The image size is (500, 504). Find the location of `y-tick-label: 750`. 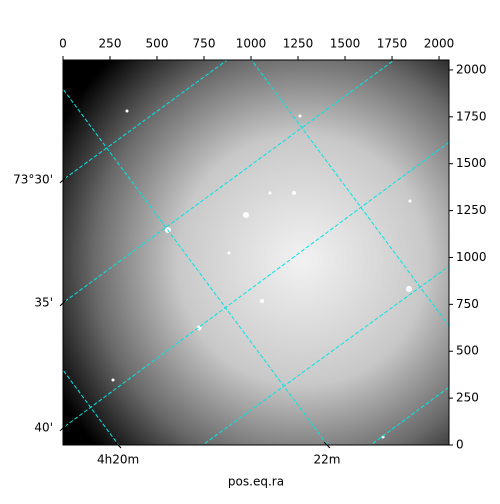

y-tick-label: 750 is located at coordinates (467, 304).